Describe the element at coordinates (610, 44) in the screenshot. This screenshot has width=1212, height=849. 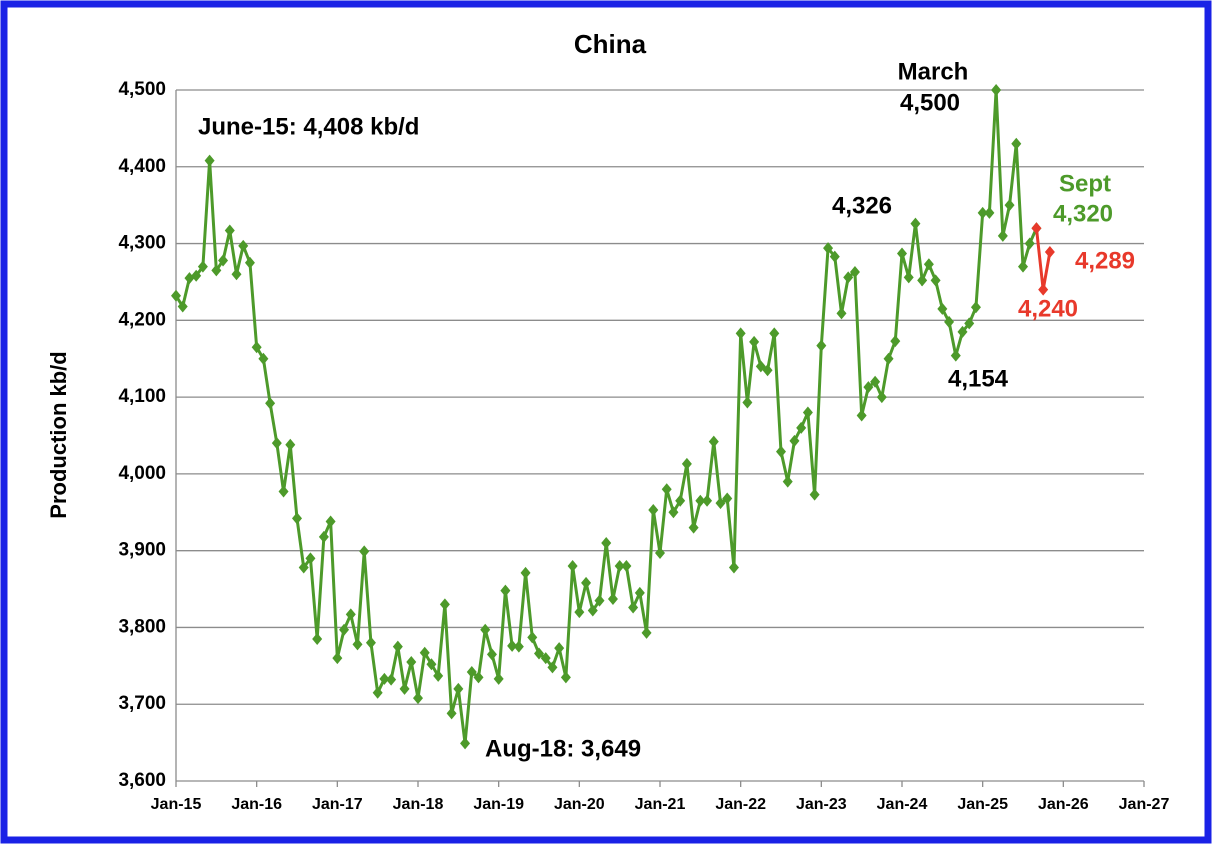
I see `chart-title: China` at that location.